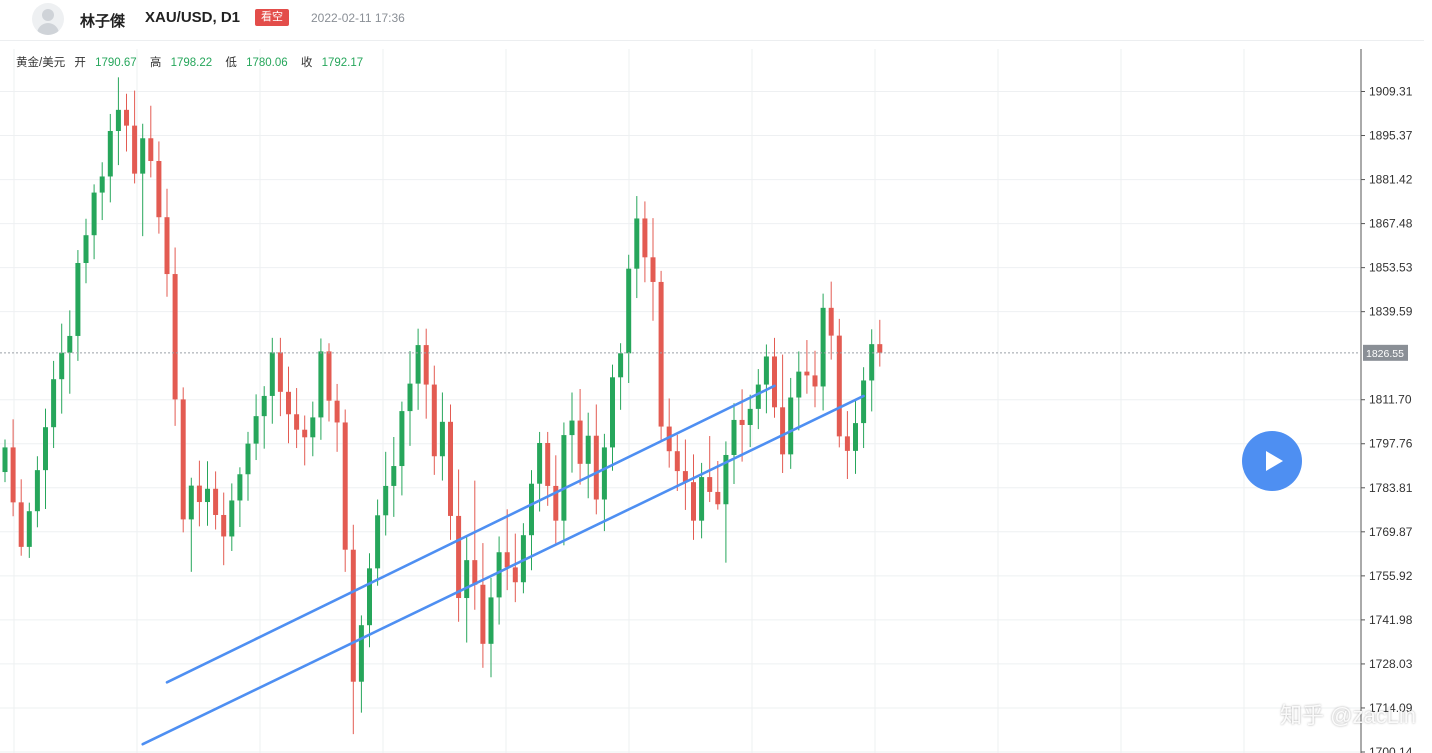  I want to click on avatar-body-shape, so click(48, 29).